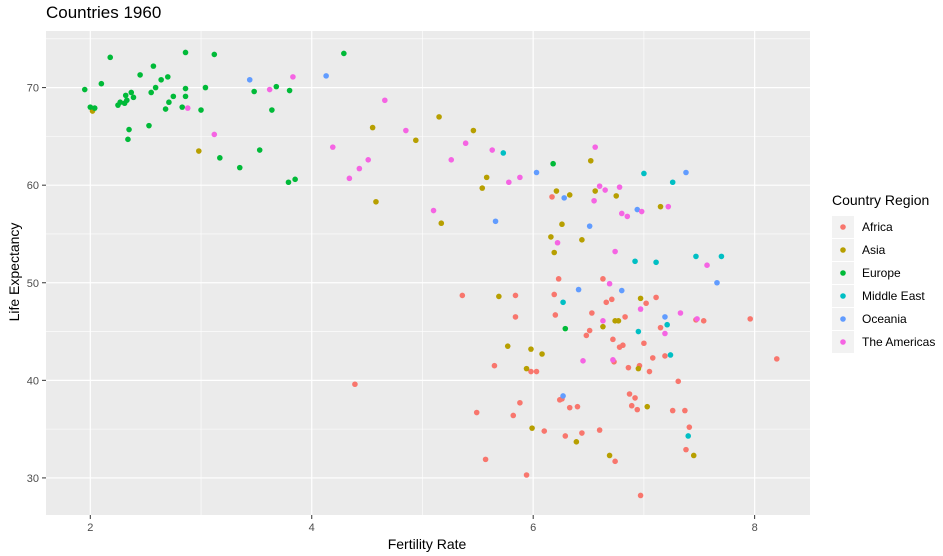 The image size is (943, 556). What do you see at coordinates (33, 284) in the screenshot?
I see `y-tick-label: 50` at bounding box center [33, 284].